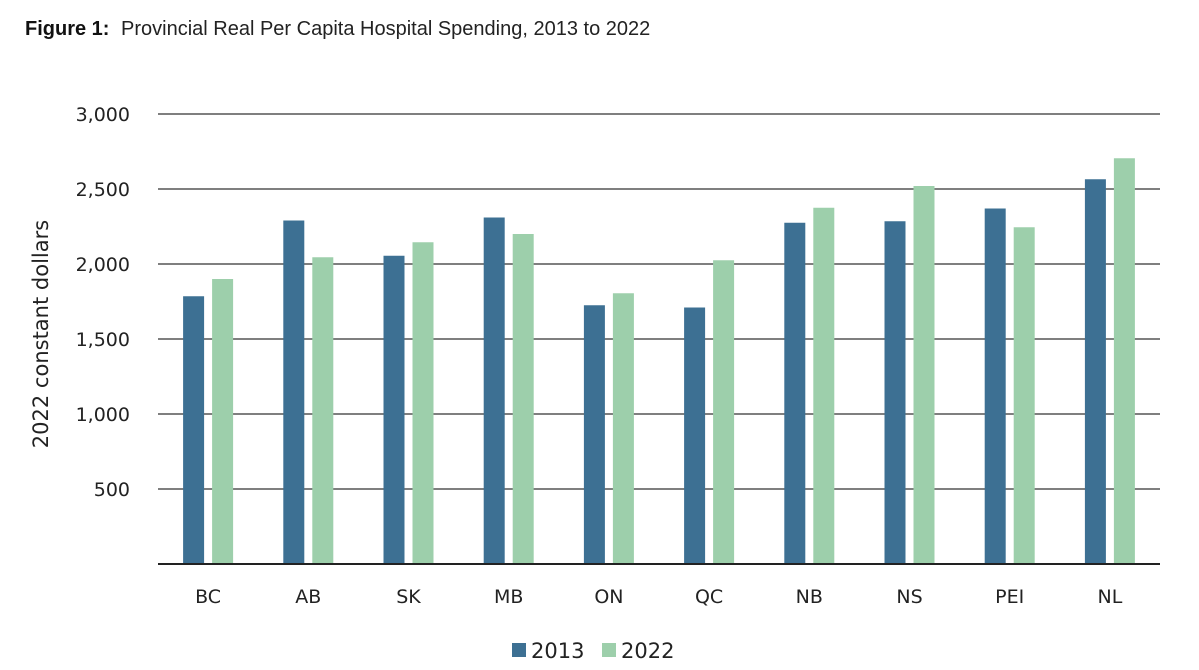  What do you see at coordinates (112, 490) in the screenshot?
I see `y-tick-label: 500` at bounding box center [112, 490].